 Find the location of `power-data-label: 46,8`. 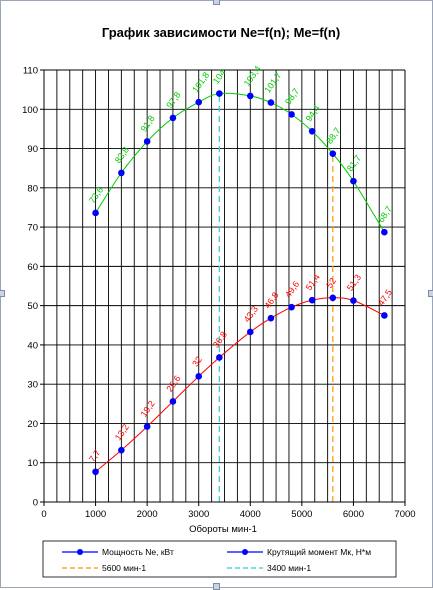

power-data-label: 46,8 is located at coordinates (271, 300).